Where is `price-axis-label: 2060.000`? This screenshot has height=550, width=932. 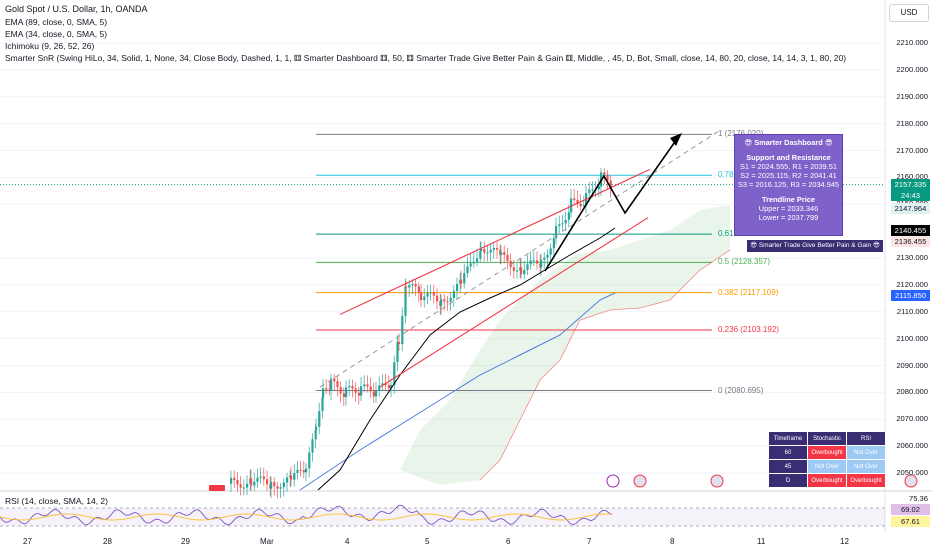
price-axis-label: 2060.000 is located at coordinates (912, 446).